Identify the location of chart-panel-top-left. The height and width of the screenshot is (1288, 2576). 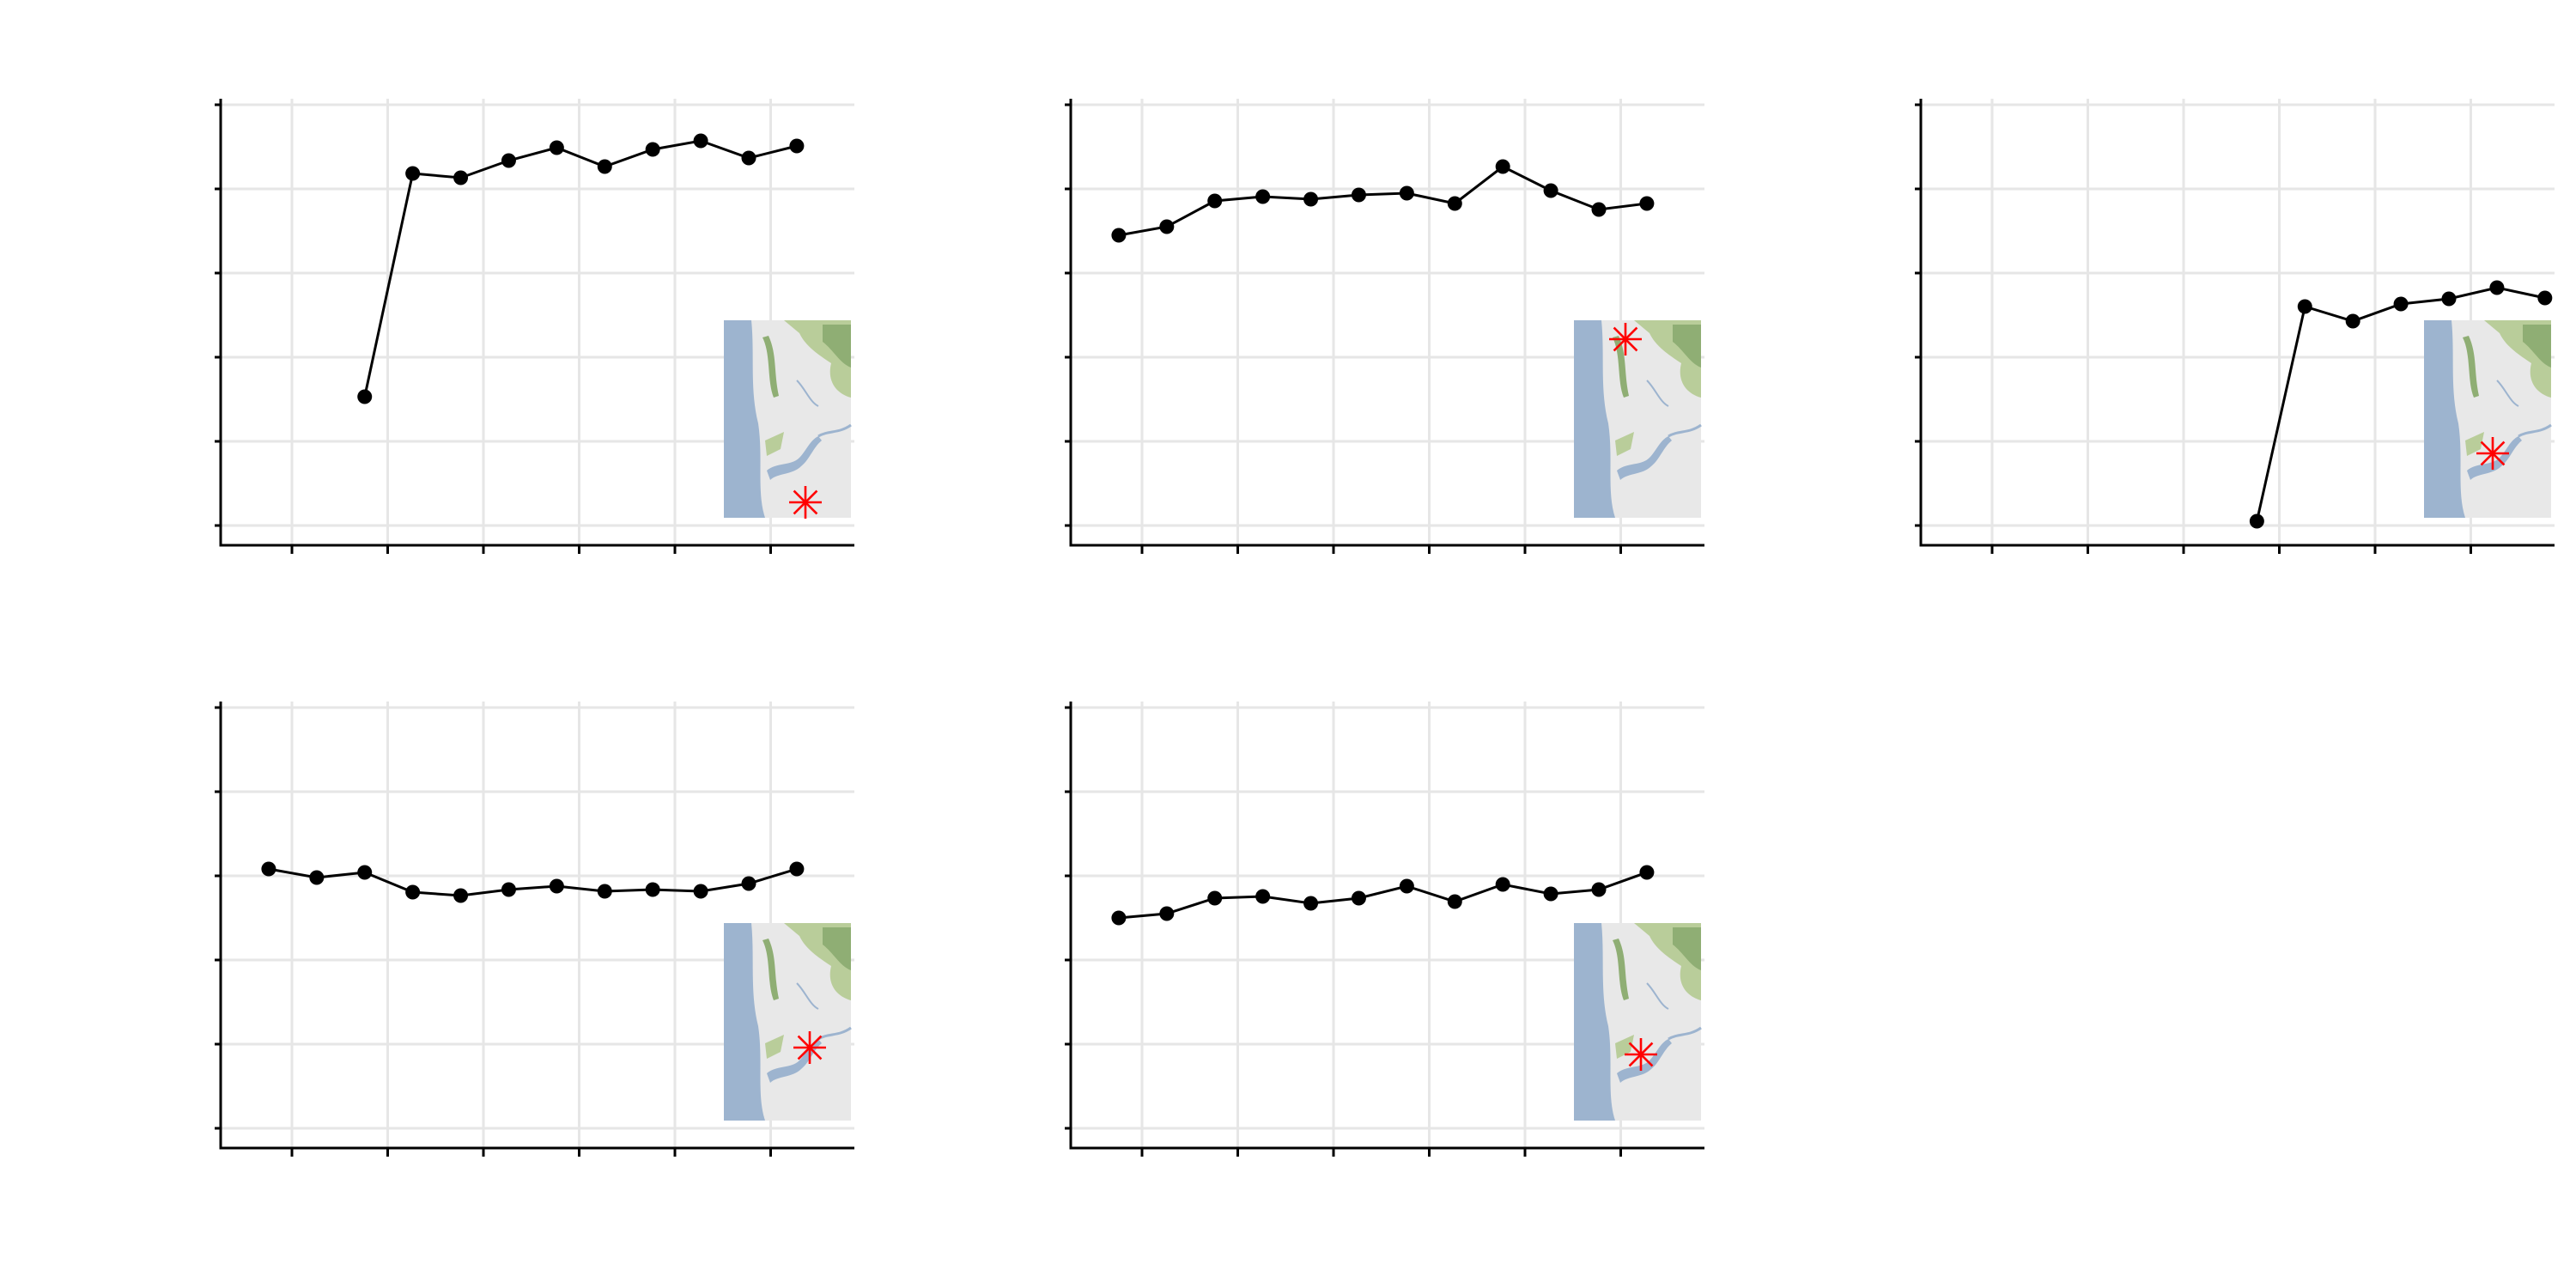
(534, 326).